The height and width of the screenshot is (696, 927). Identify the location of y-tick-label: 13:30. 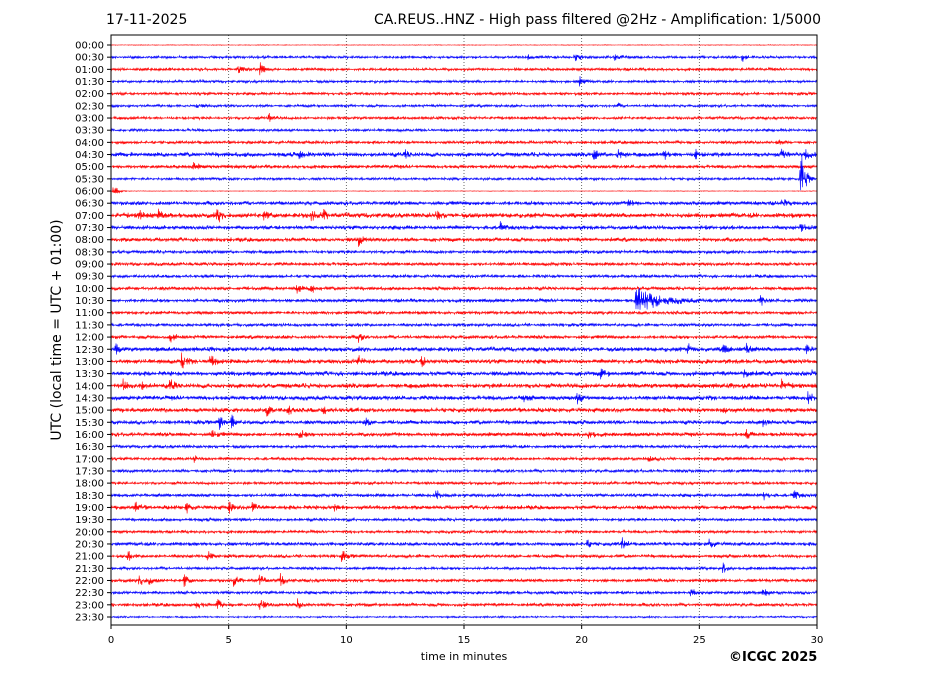
(89, 374).